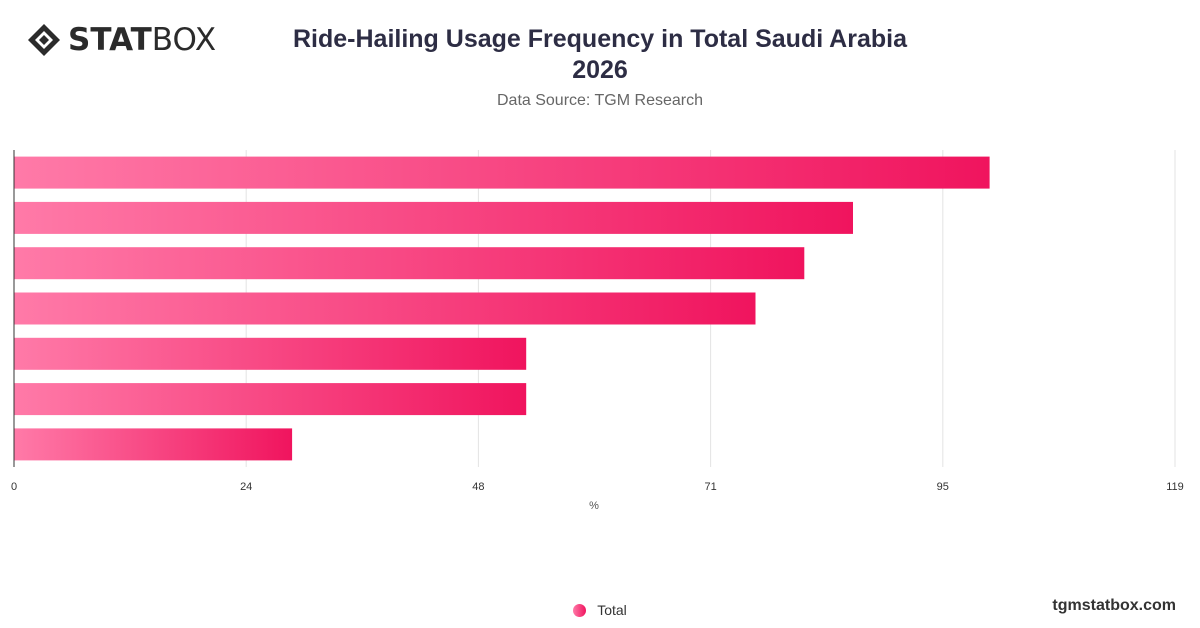 The width and height of the screenshot is (1200, 628). What do you see at coordinates (14, 487) in the screenshot?
I see `x-tick-label: 0` at bounding box center [14, 487].